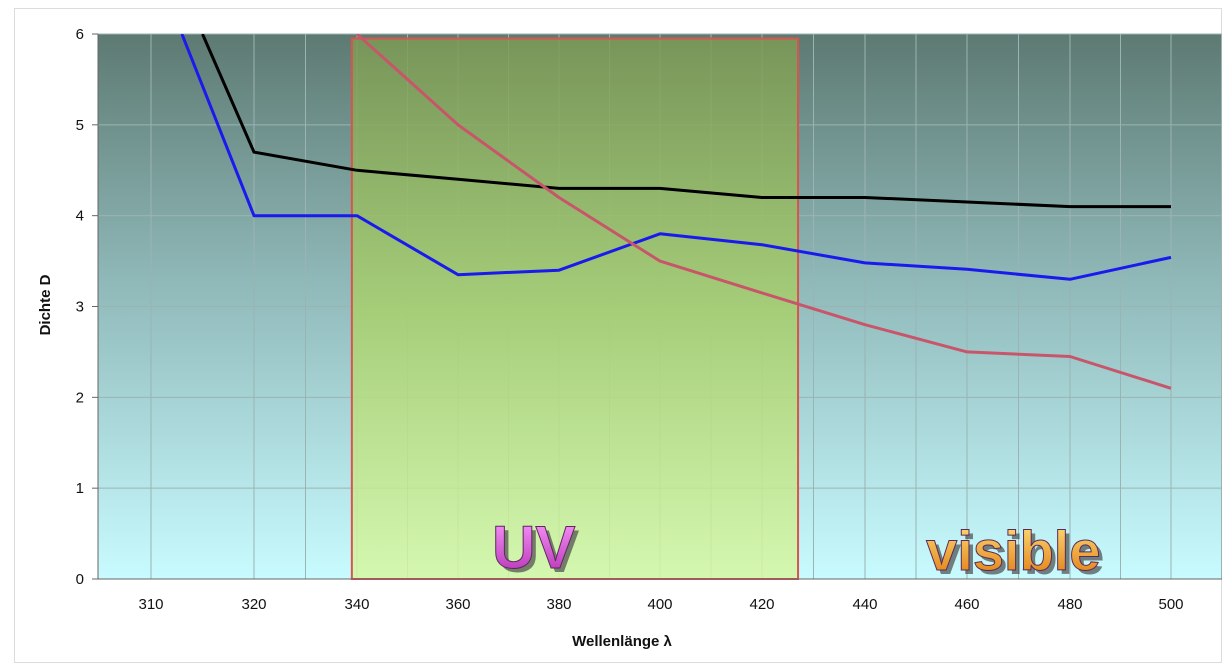 Image resolution: width=1223 pixels, height=667 pixels. Describe the element at coordinates (80, 397) in the screenshot. I see `y-tick-label: 2` at that location.